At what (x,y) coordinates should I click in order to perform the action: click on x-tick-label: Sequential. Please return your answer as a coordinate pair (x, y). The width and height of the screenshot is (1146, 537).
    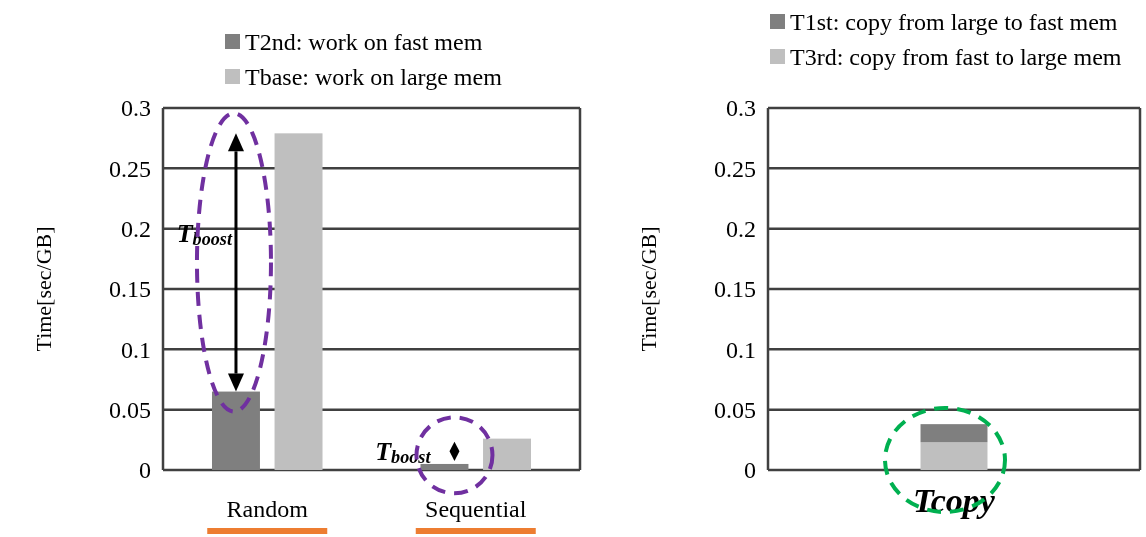
    Looking at the image, I should click on (476, 509).